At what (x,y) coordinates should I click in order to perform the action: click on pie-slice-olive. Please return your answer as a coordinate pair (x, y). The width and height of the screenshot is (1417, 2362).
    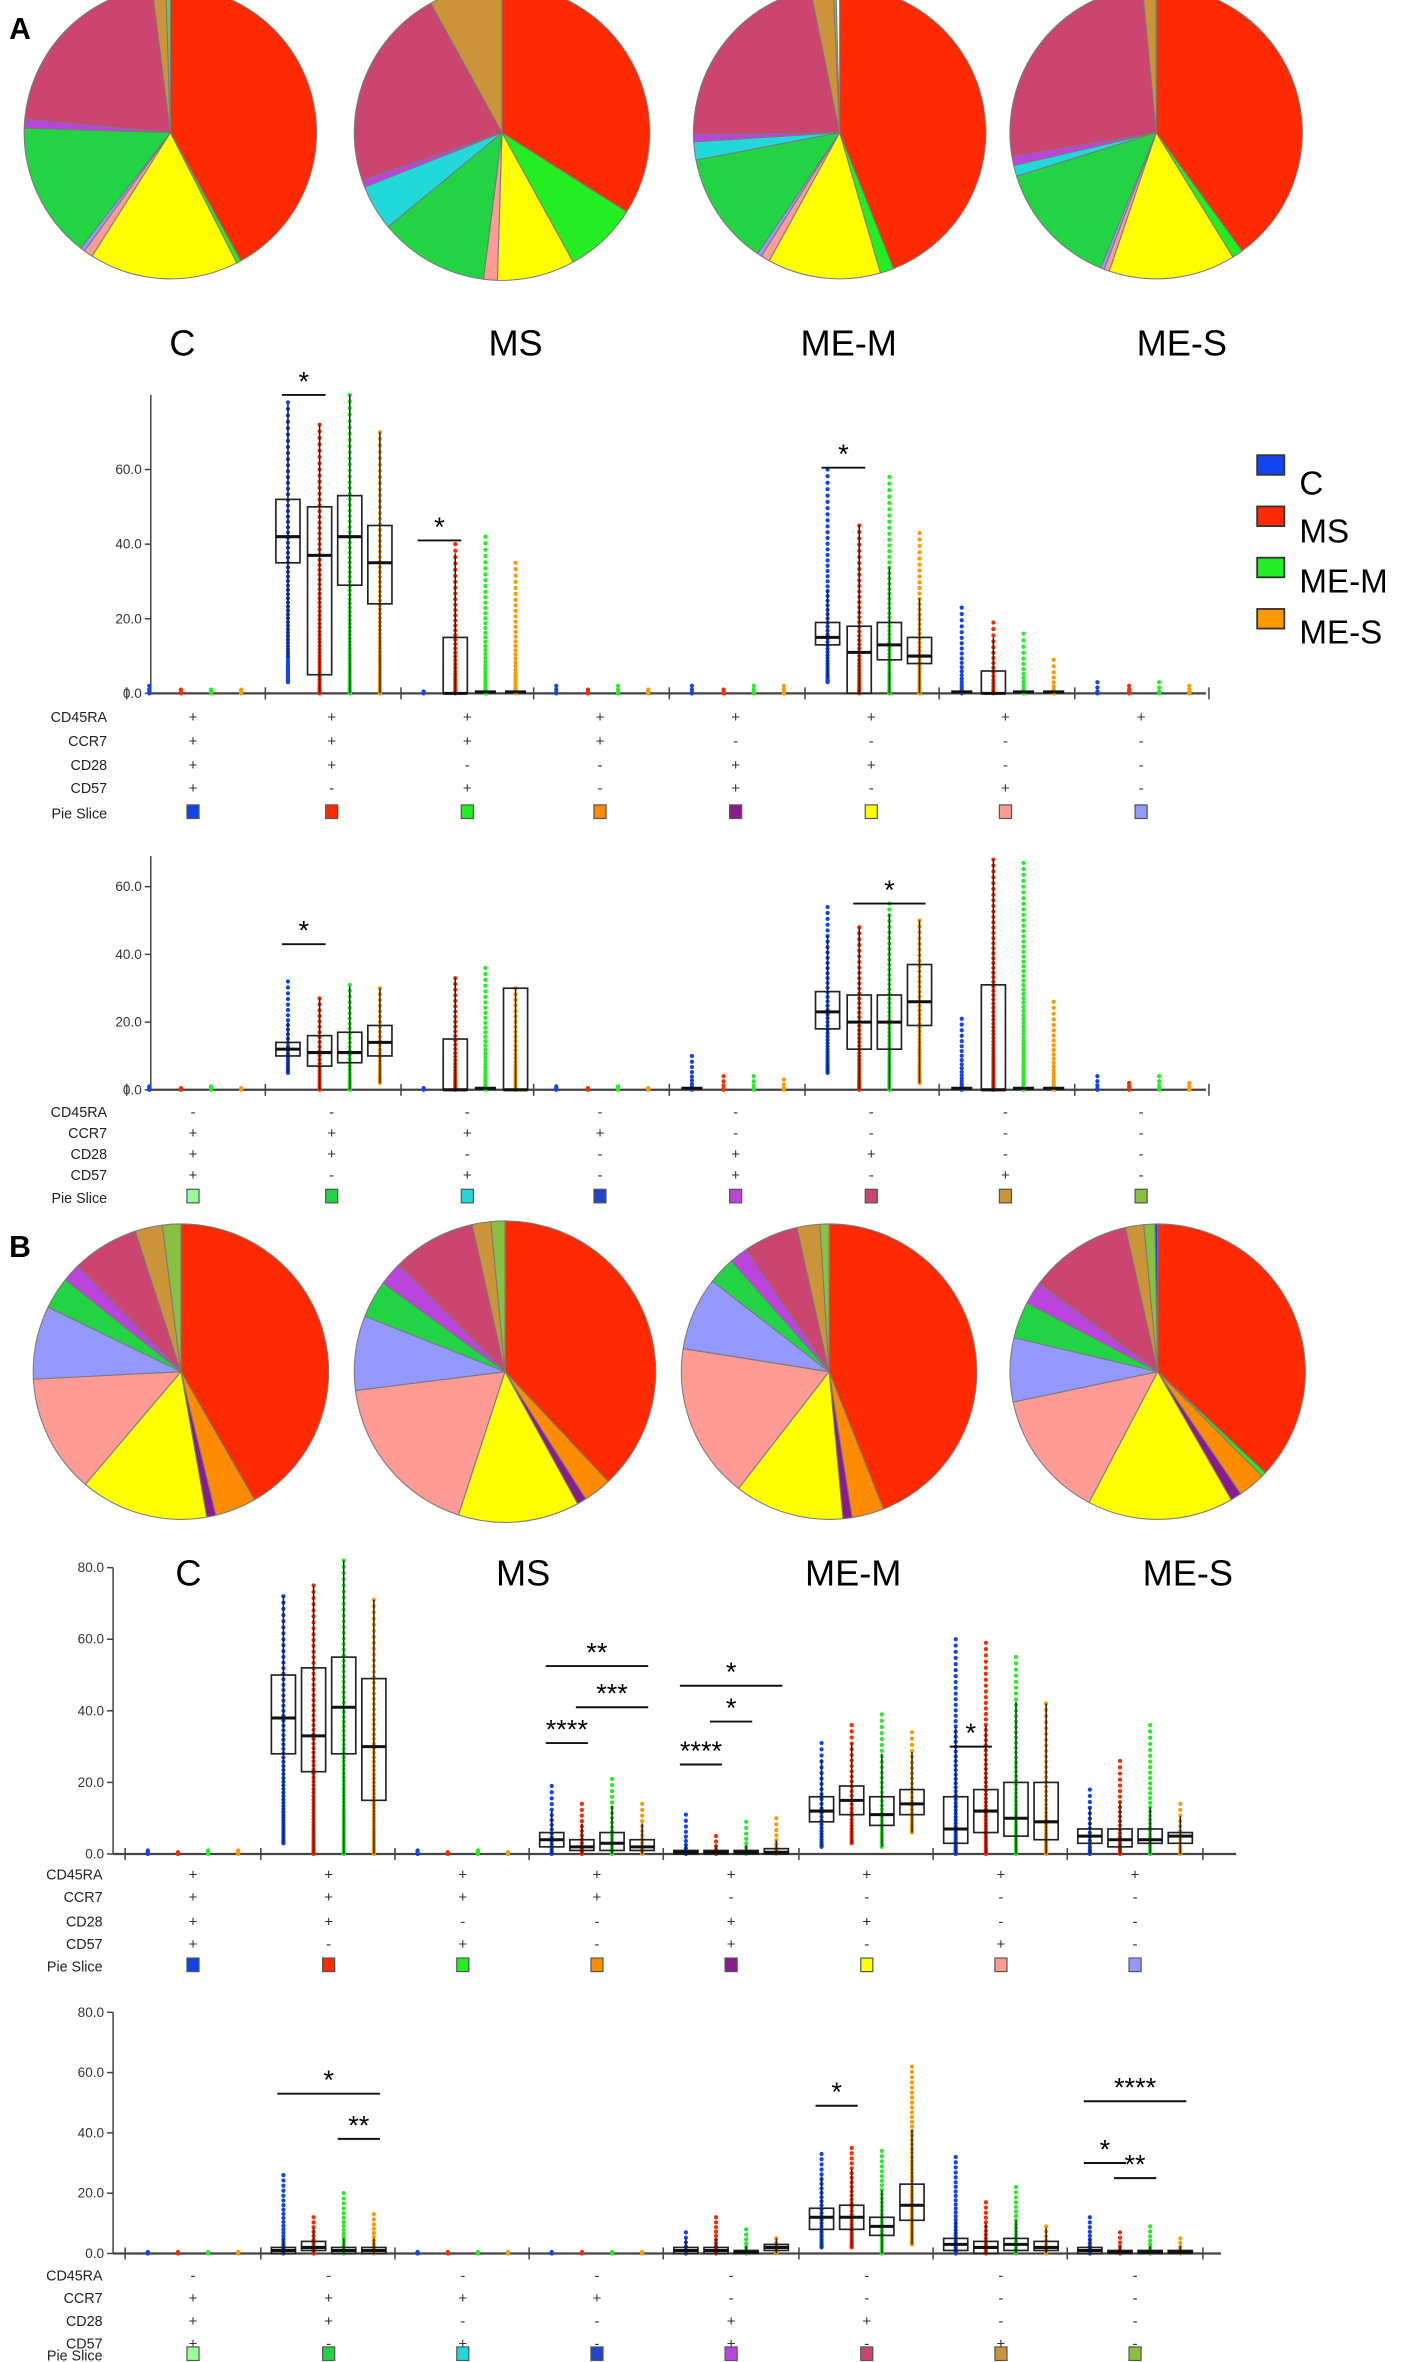
    Looking at the image, I should click on (171, 1297).